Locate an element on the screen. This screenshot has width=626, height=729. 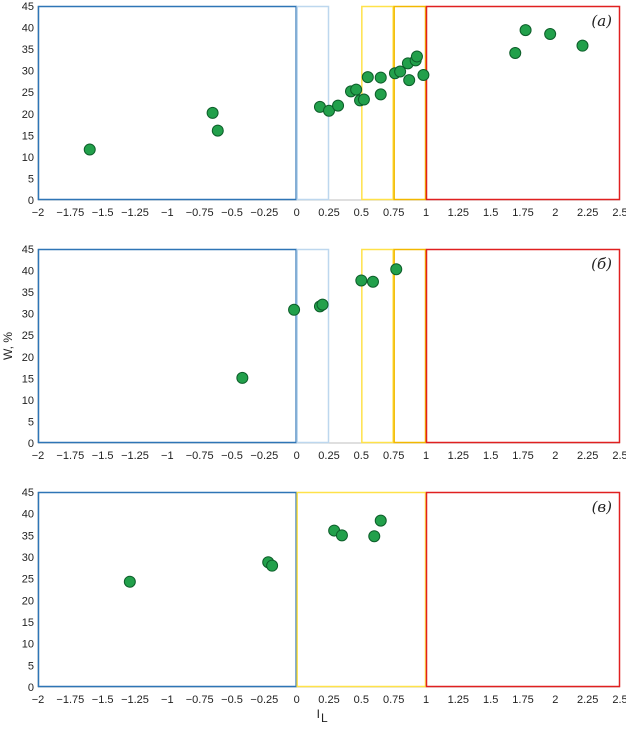
y-tick-label: 15 is located at coordinates (28, 136).